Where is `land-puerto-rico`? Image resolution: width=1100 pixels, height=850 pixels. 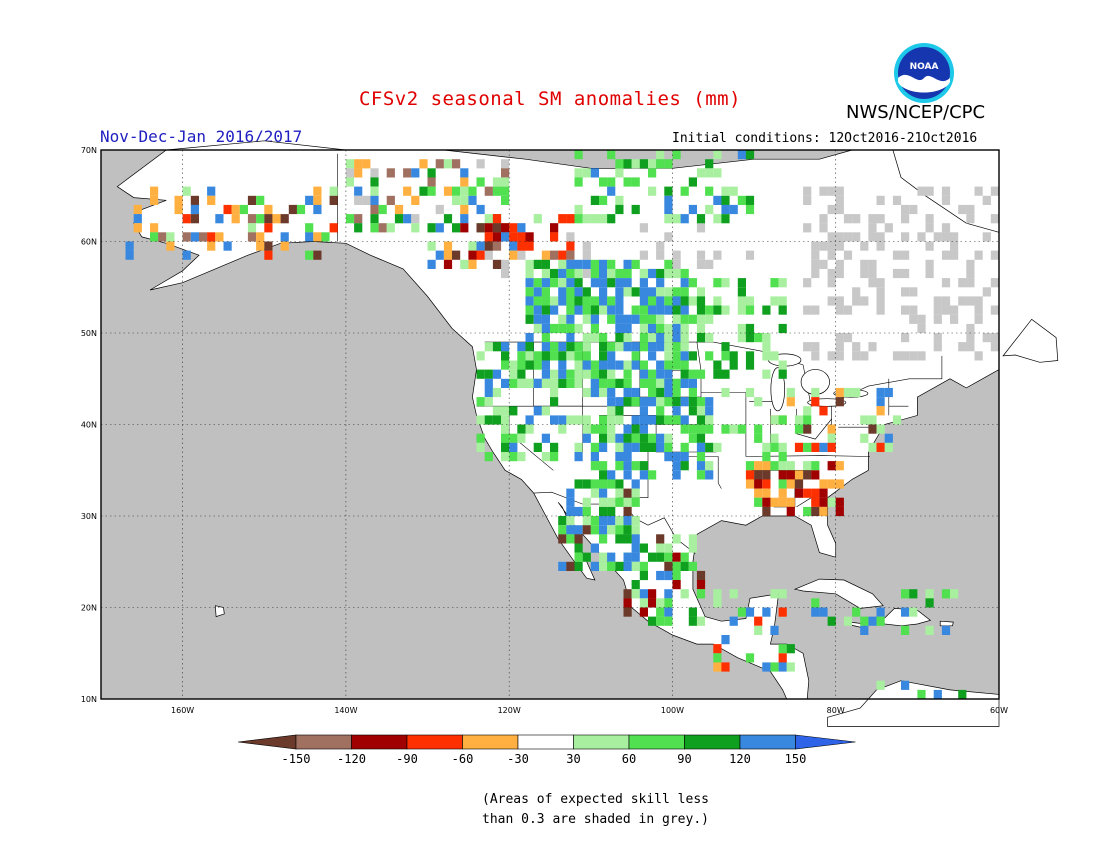 land-puerto-rico is located at coordinates (946, 623).